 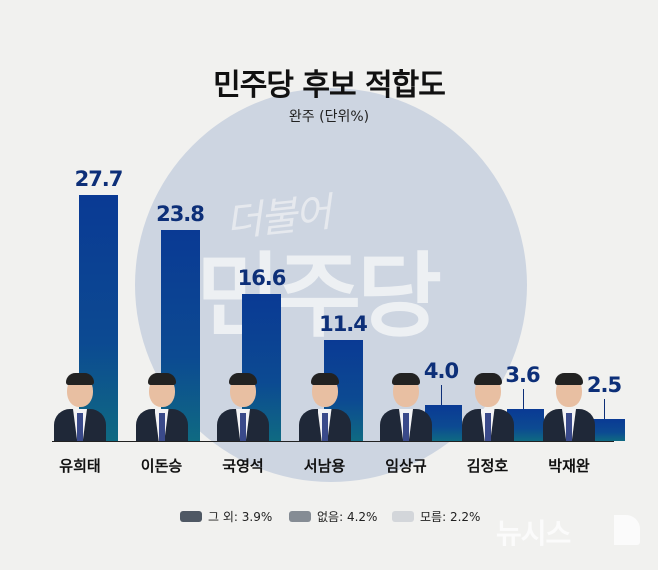 What do you see at coordinates (329, 117) in the screenshot?
I see `chart-subtitle: 완주 (단위%)` at bounding box center [329, 117].